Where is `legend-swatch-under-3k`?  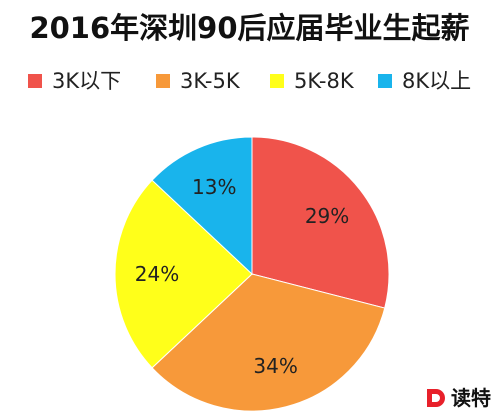
legend-swatch-under-3k is located at coordinates (35, 81).